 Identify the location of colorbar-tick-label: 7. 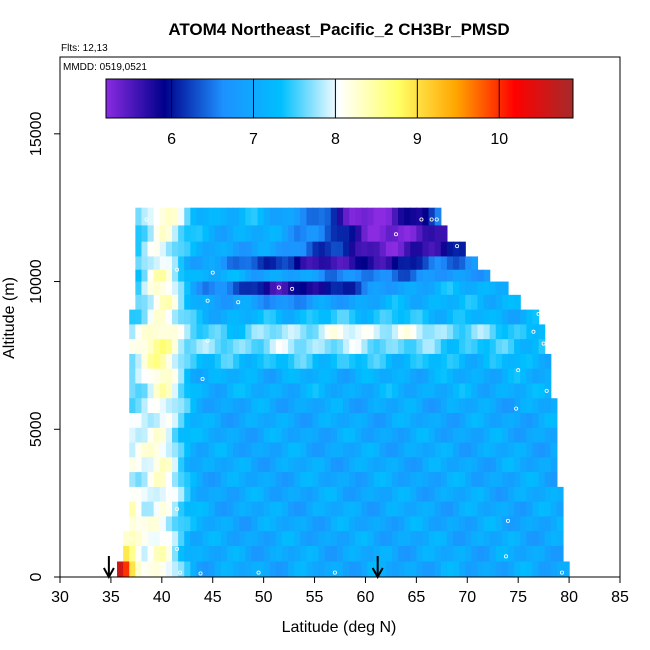
(253, 139).